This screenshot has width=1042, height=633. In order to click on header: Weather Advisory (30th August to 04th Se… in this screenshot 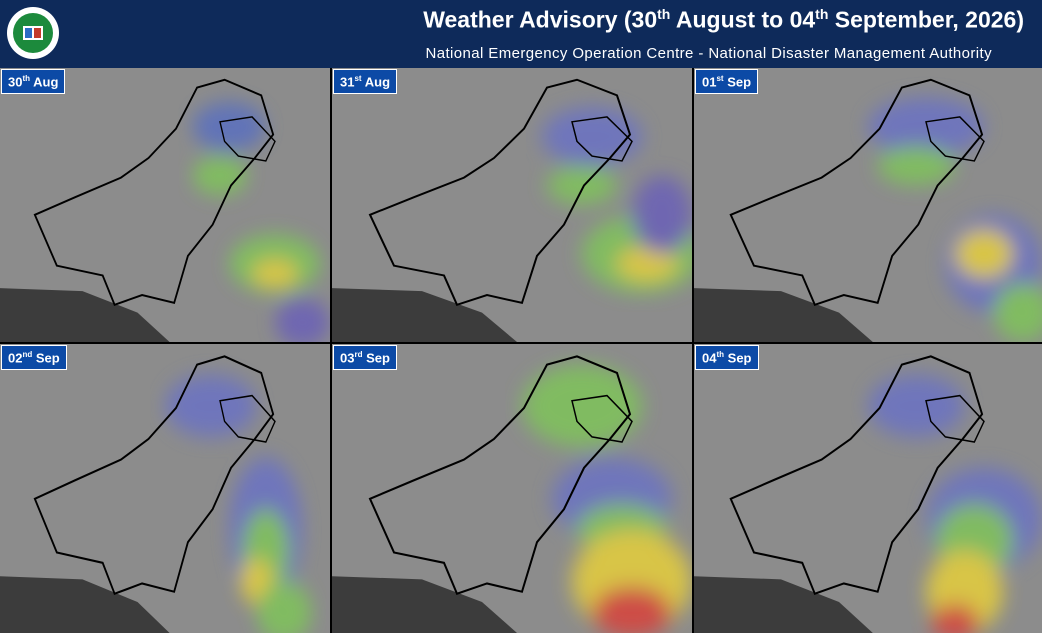, I will do `click(521, 34)`.